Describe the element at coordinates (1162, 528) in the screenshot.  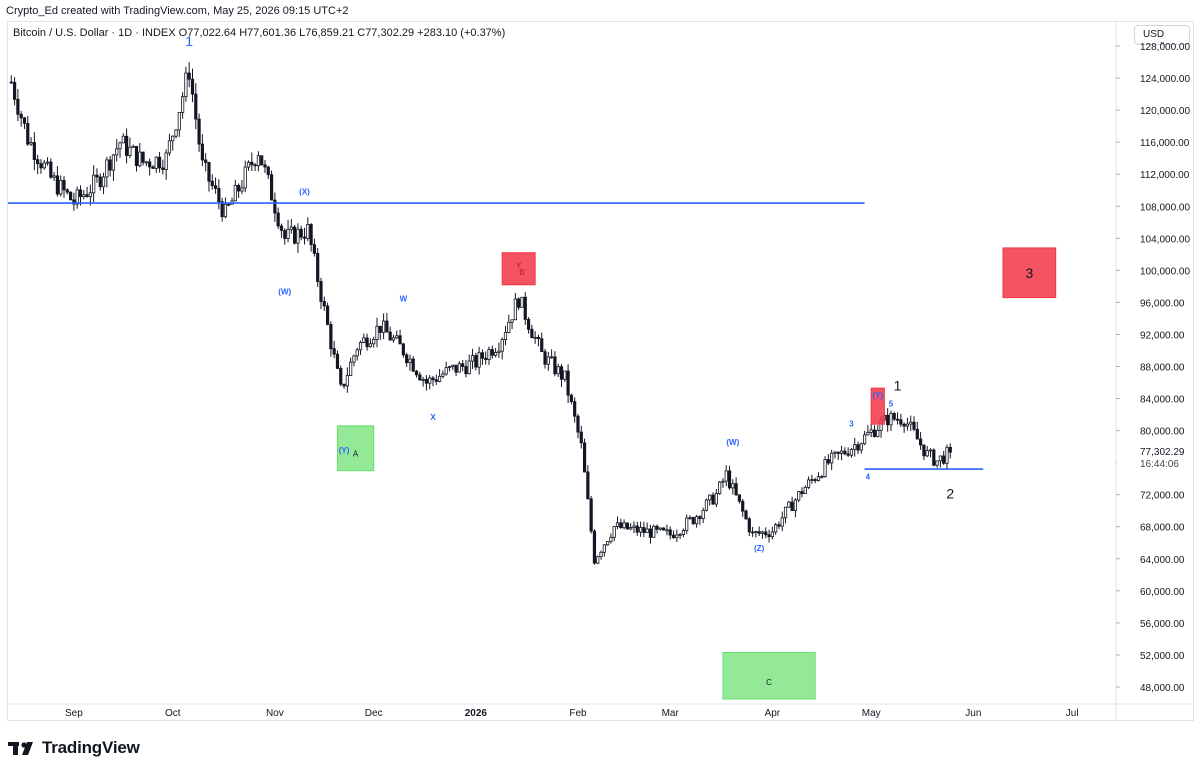
I see `y-tick-label: 68,000.00` at that location.